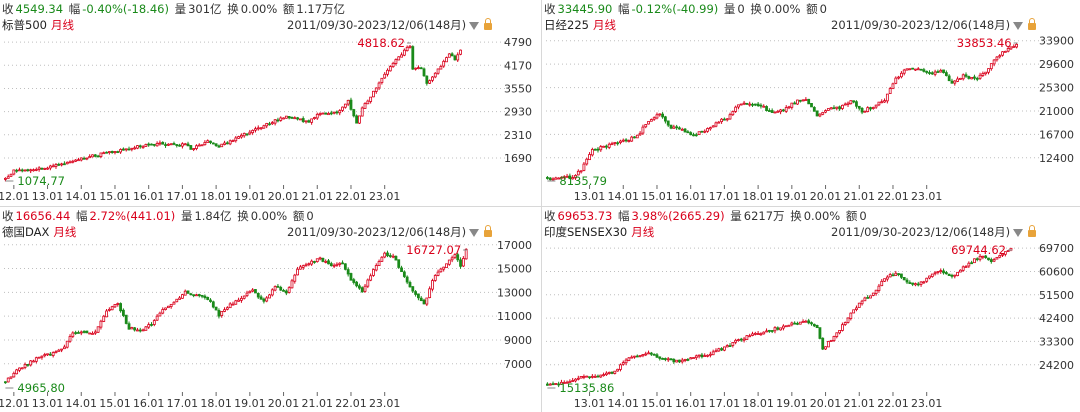  What do you see at coordinates (756, 9) in the screenshot?
I see `turnover-label: 换` at bounding box center [756, 9].